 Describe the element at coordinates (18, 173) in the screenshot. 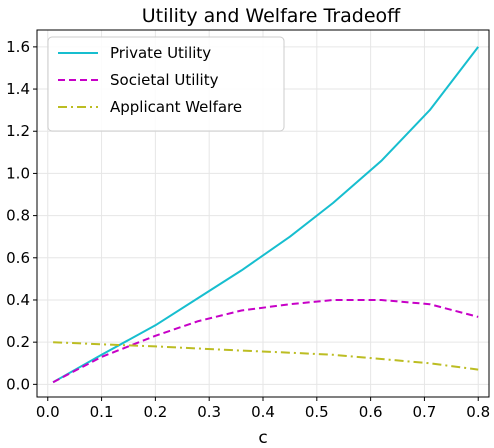

I see `y-tick-label: 1.0` at that location.